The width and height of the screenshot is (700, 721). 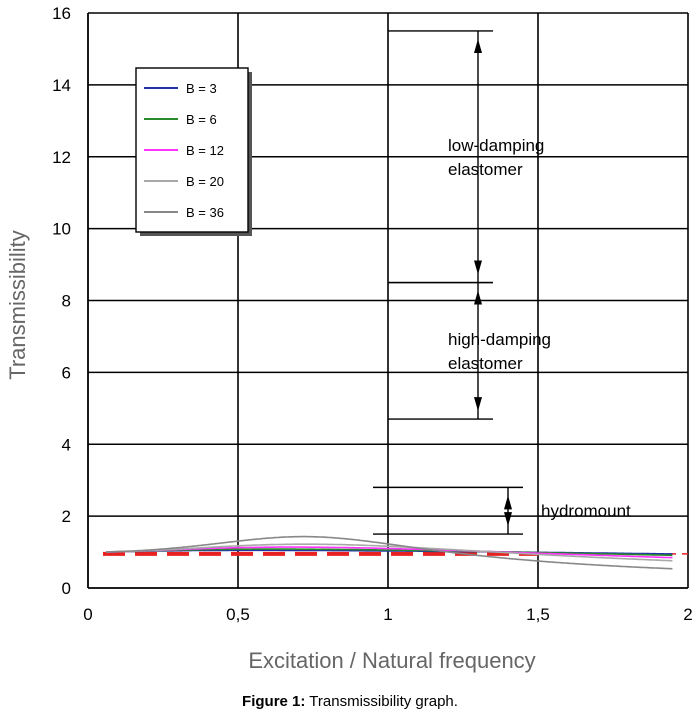 What do you see at coordinates (17, 305) in the screenshot?
I see `y-axis-label: Transmissibility` at bounding box center [17, 305].